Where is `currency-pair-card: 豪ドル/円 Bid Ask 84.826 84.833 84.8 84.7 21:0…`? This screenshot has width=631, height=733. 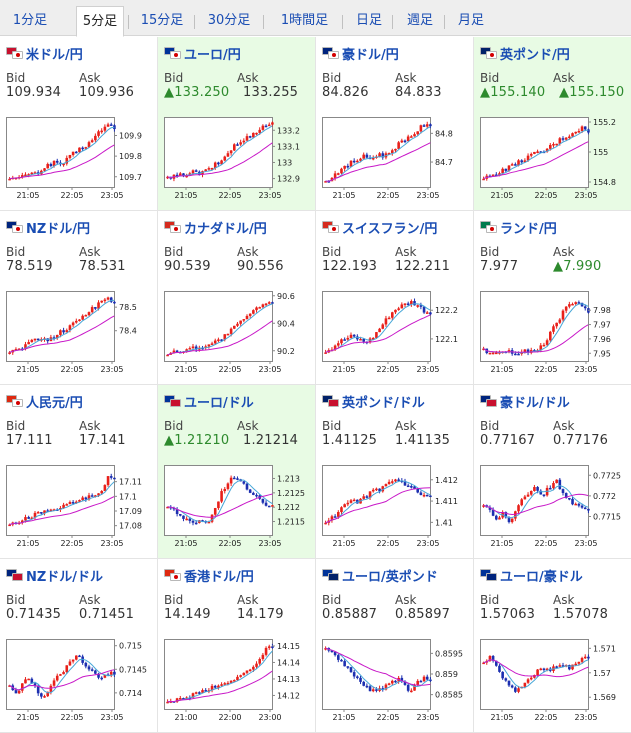 currency-pair-card: 豪ドル/円 Bid Ask 84.826 84.833 84.8 84.7 21:0… is located at coordinates (395, 124).